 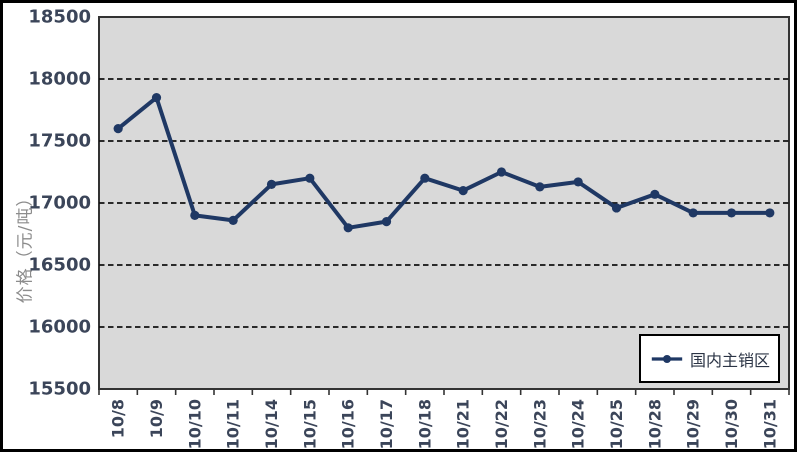 I want to click on svg-text: 16500, so click(x=59, y=265).